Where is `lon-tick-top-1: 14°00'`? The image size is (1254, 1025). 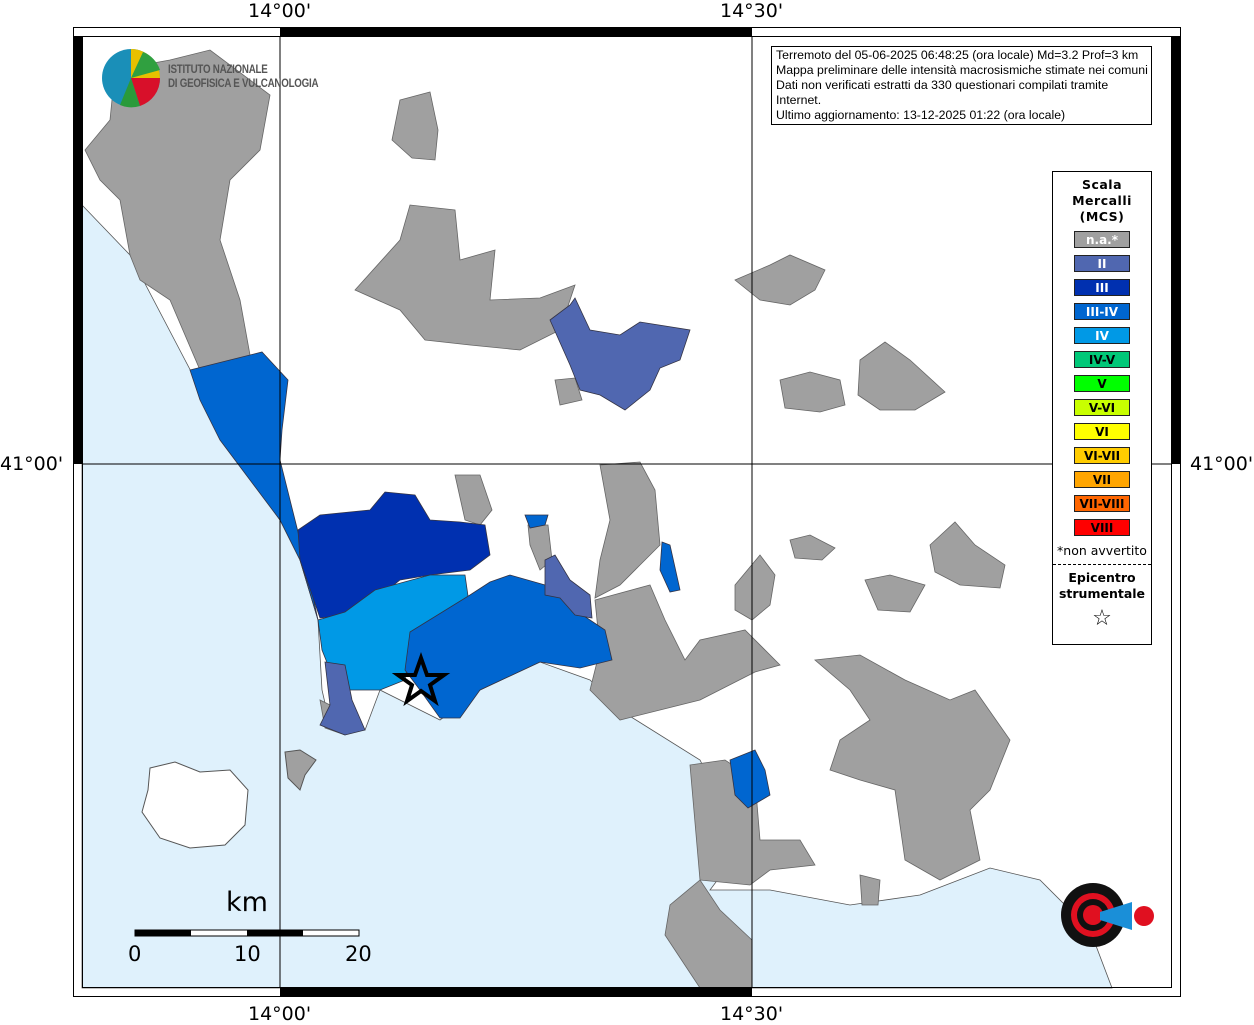
lon-tick-top-1: 14°00' is located at coordinates (280, 11).